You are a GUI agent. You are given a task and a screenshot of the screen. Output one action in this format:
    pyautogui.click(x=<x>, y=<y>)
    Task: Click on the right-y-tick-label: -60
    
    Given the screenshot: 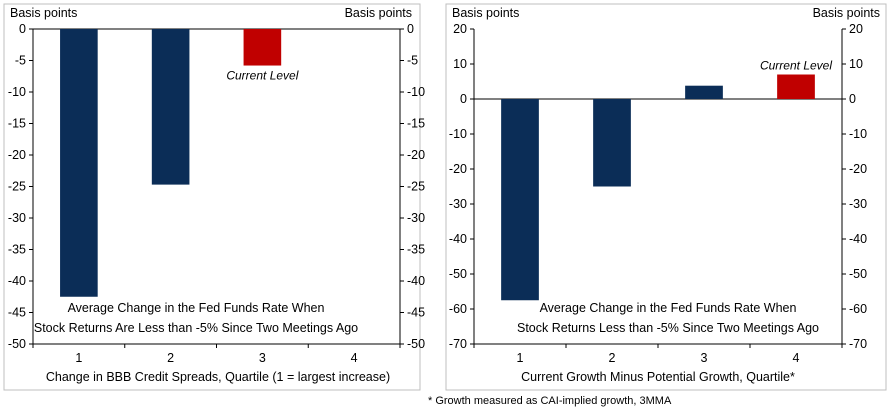 What is the action you would take?
    pyautogui.click(x=858, y=309)
    